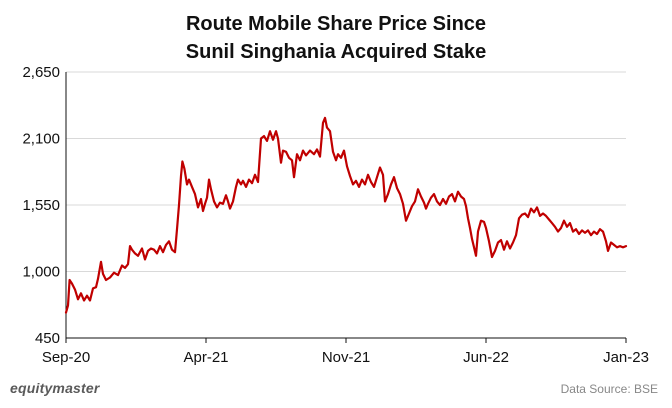 The image size is (672, 408). What do you see at coordinates (609, 389) in the screenshot?
I see `data-source-note: Data Source: BSE` at bounding box center [609, 389].